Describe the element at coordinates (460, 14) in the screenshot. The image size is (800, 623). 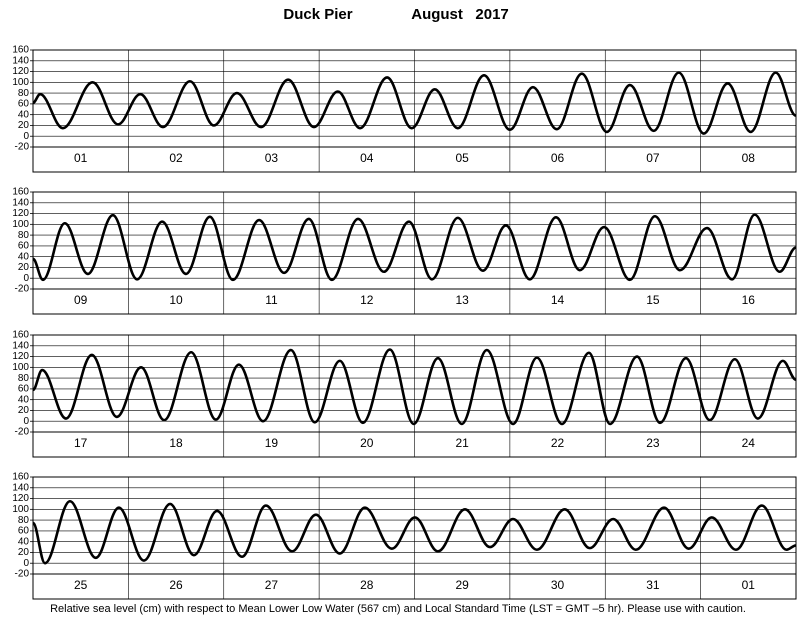
I see `chart-date: August 2017` at that location.